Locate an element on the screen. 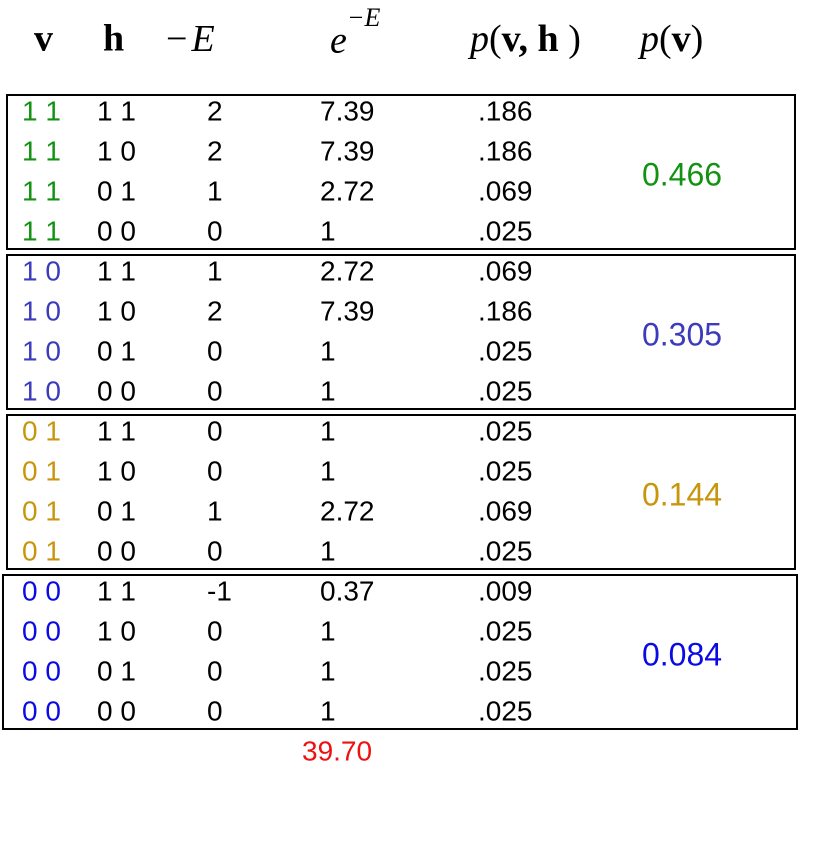  vh: v, h is located at coordinates (530, 39).